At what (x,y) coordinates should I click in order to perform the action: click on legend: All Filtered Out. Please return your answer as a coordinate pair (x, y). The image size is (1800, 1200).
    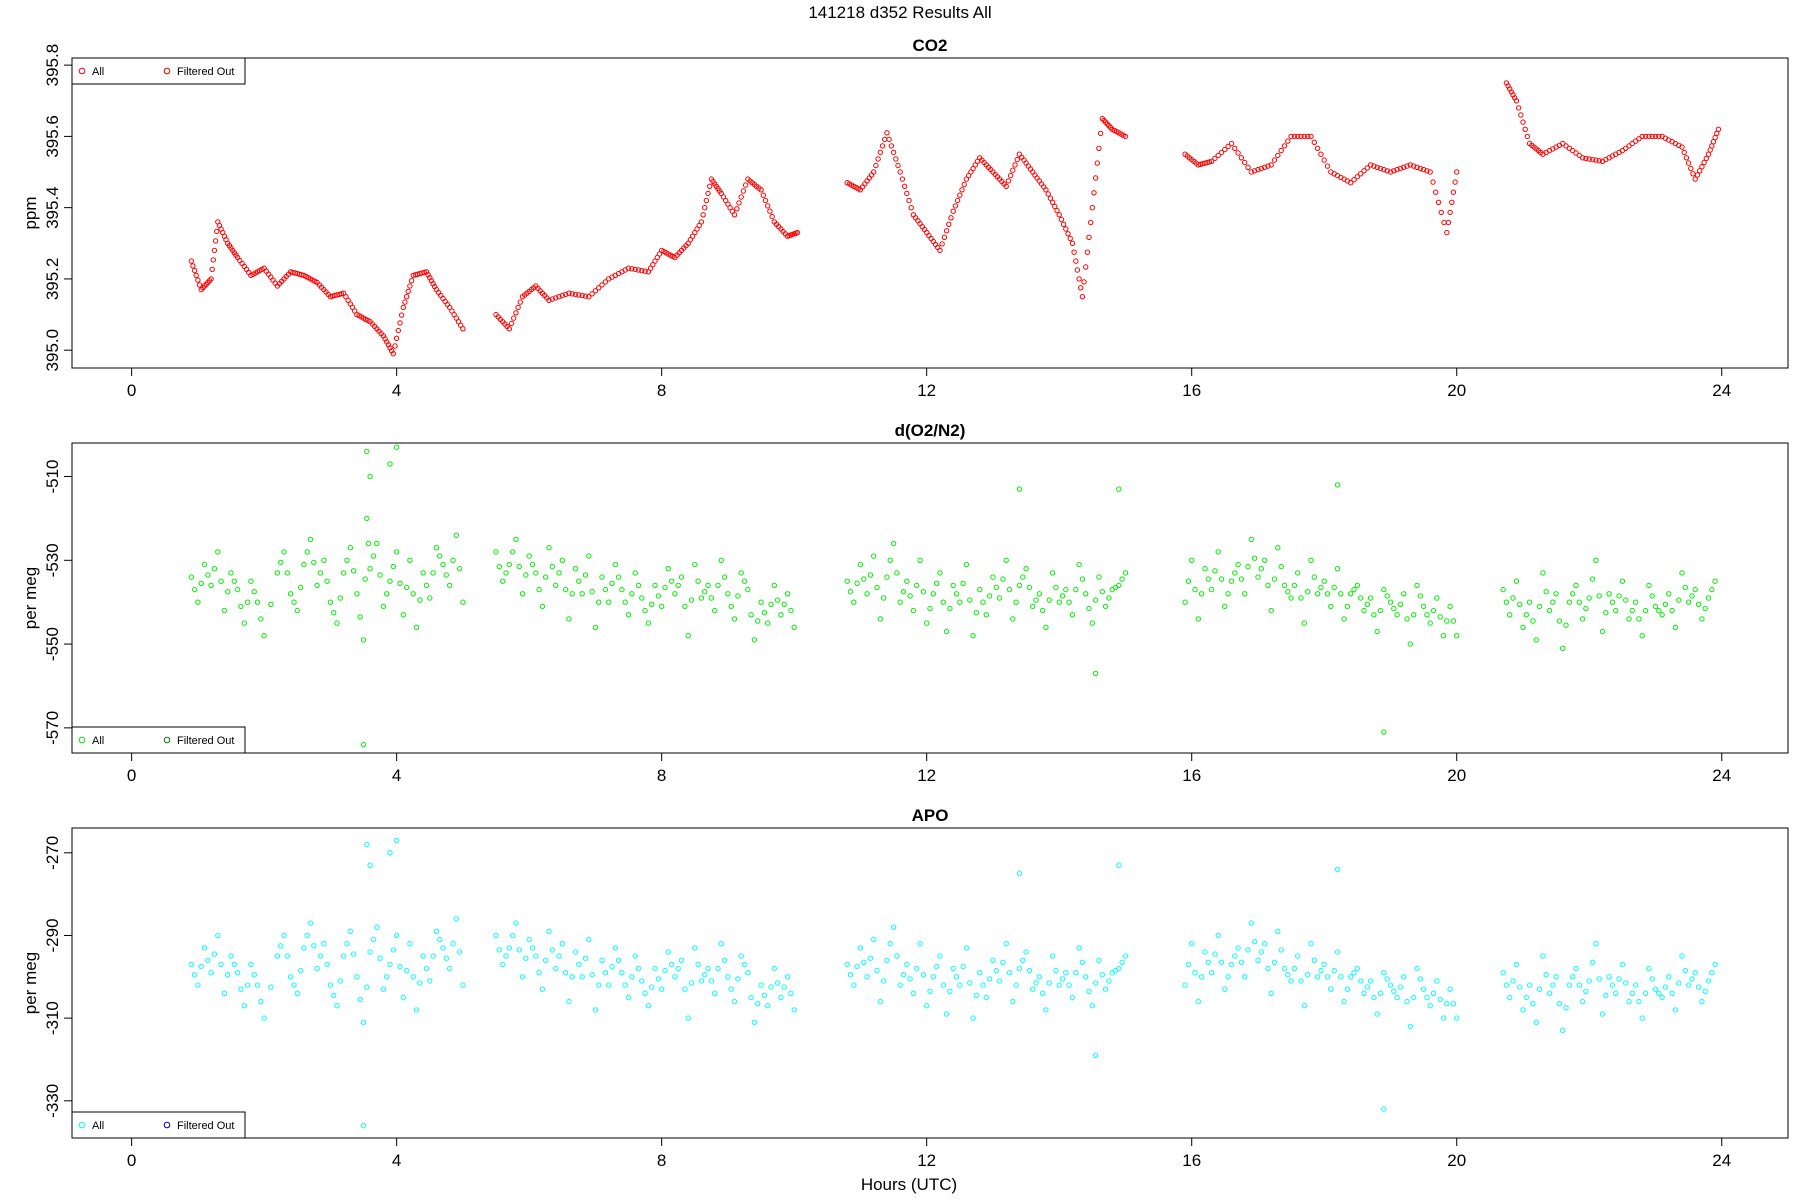
    Looking at the image, I should click on (158, 1125).